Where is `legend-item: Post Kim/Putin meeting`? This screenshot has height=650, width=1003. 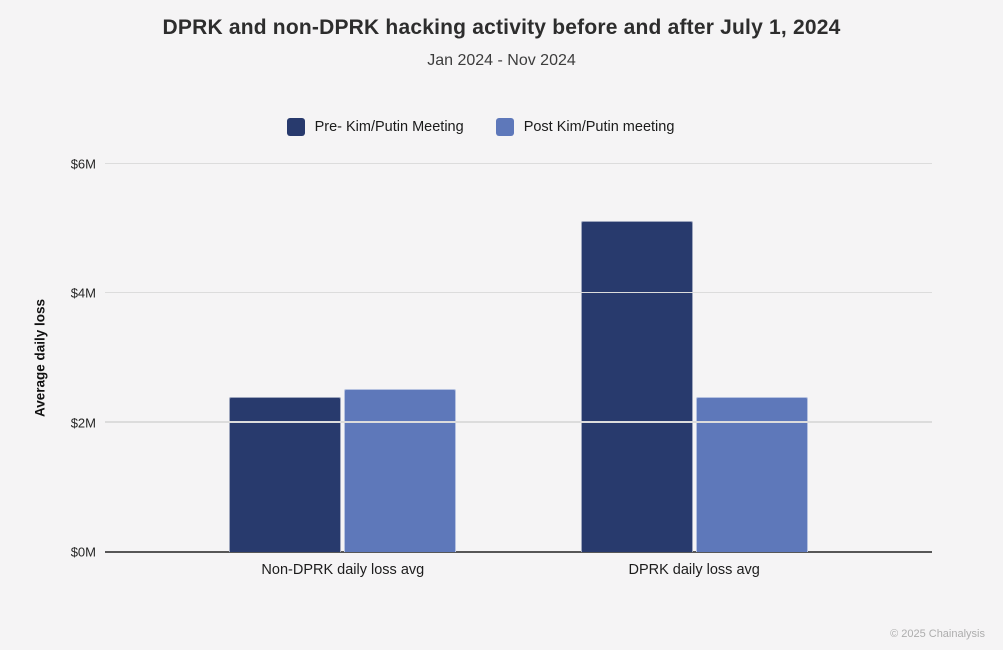
legend-item: Post Kim/Putin meeting is located at coordinates (585, 127).